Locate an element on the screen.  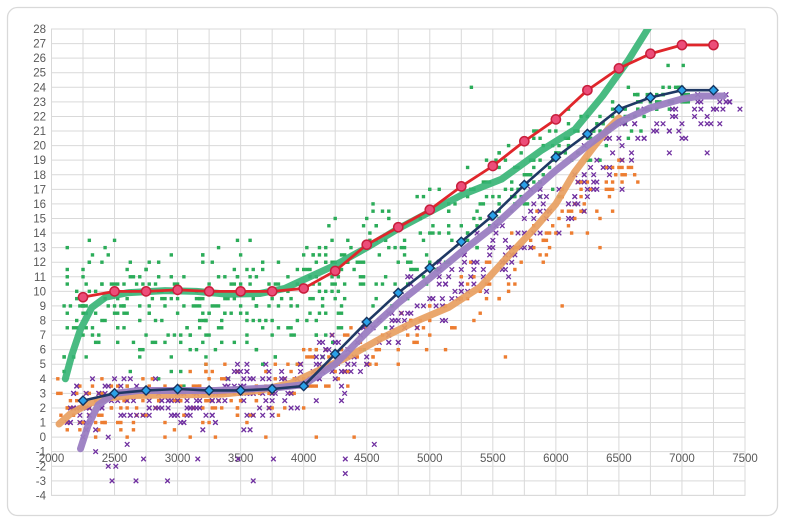
x-tick-label: 4000 is located at coordinates (304, 459).